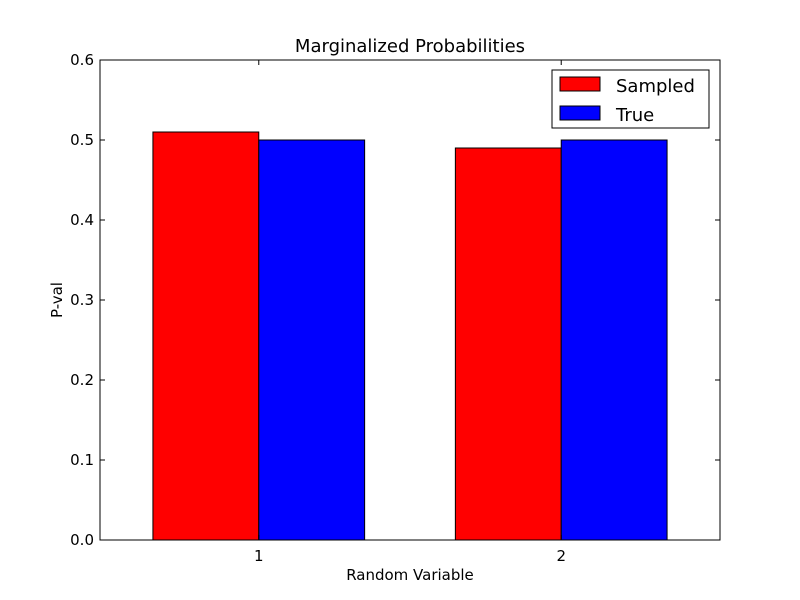  What do you see at coordinates (82, 300) in the screenshot?
I see `y-tick-label: 0.3` at bounding box center [82, 300].